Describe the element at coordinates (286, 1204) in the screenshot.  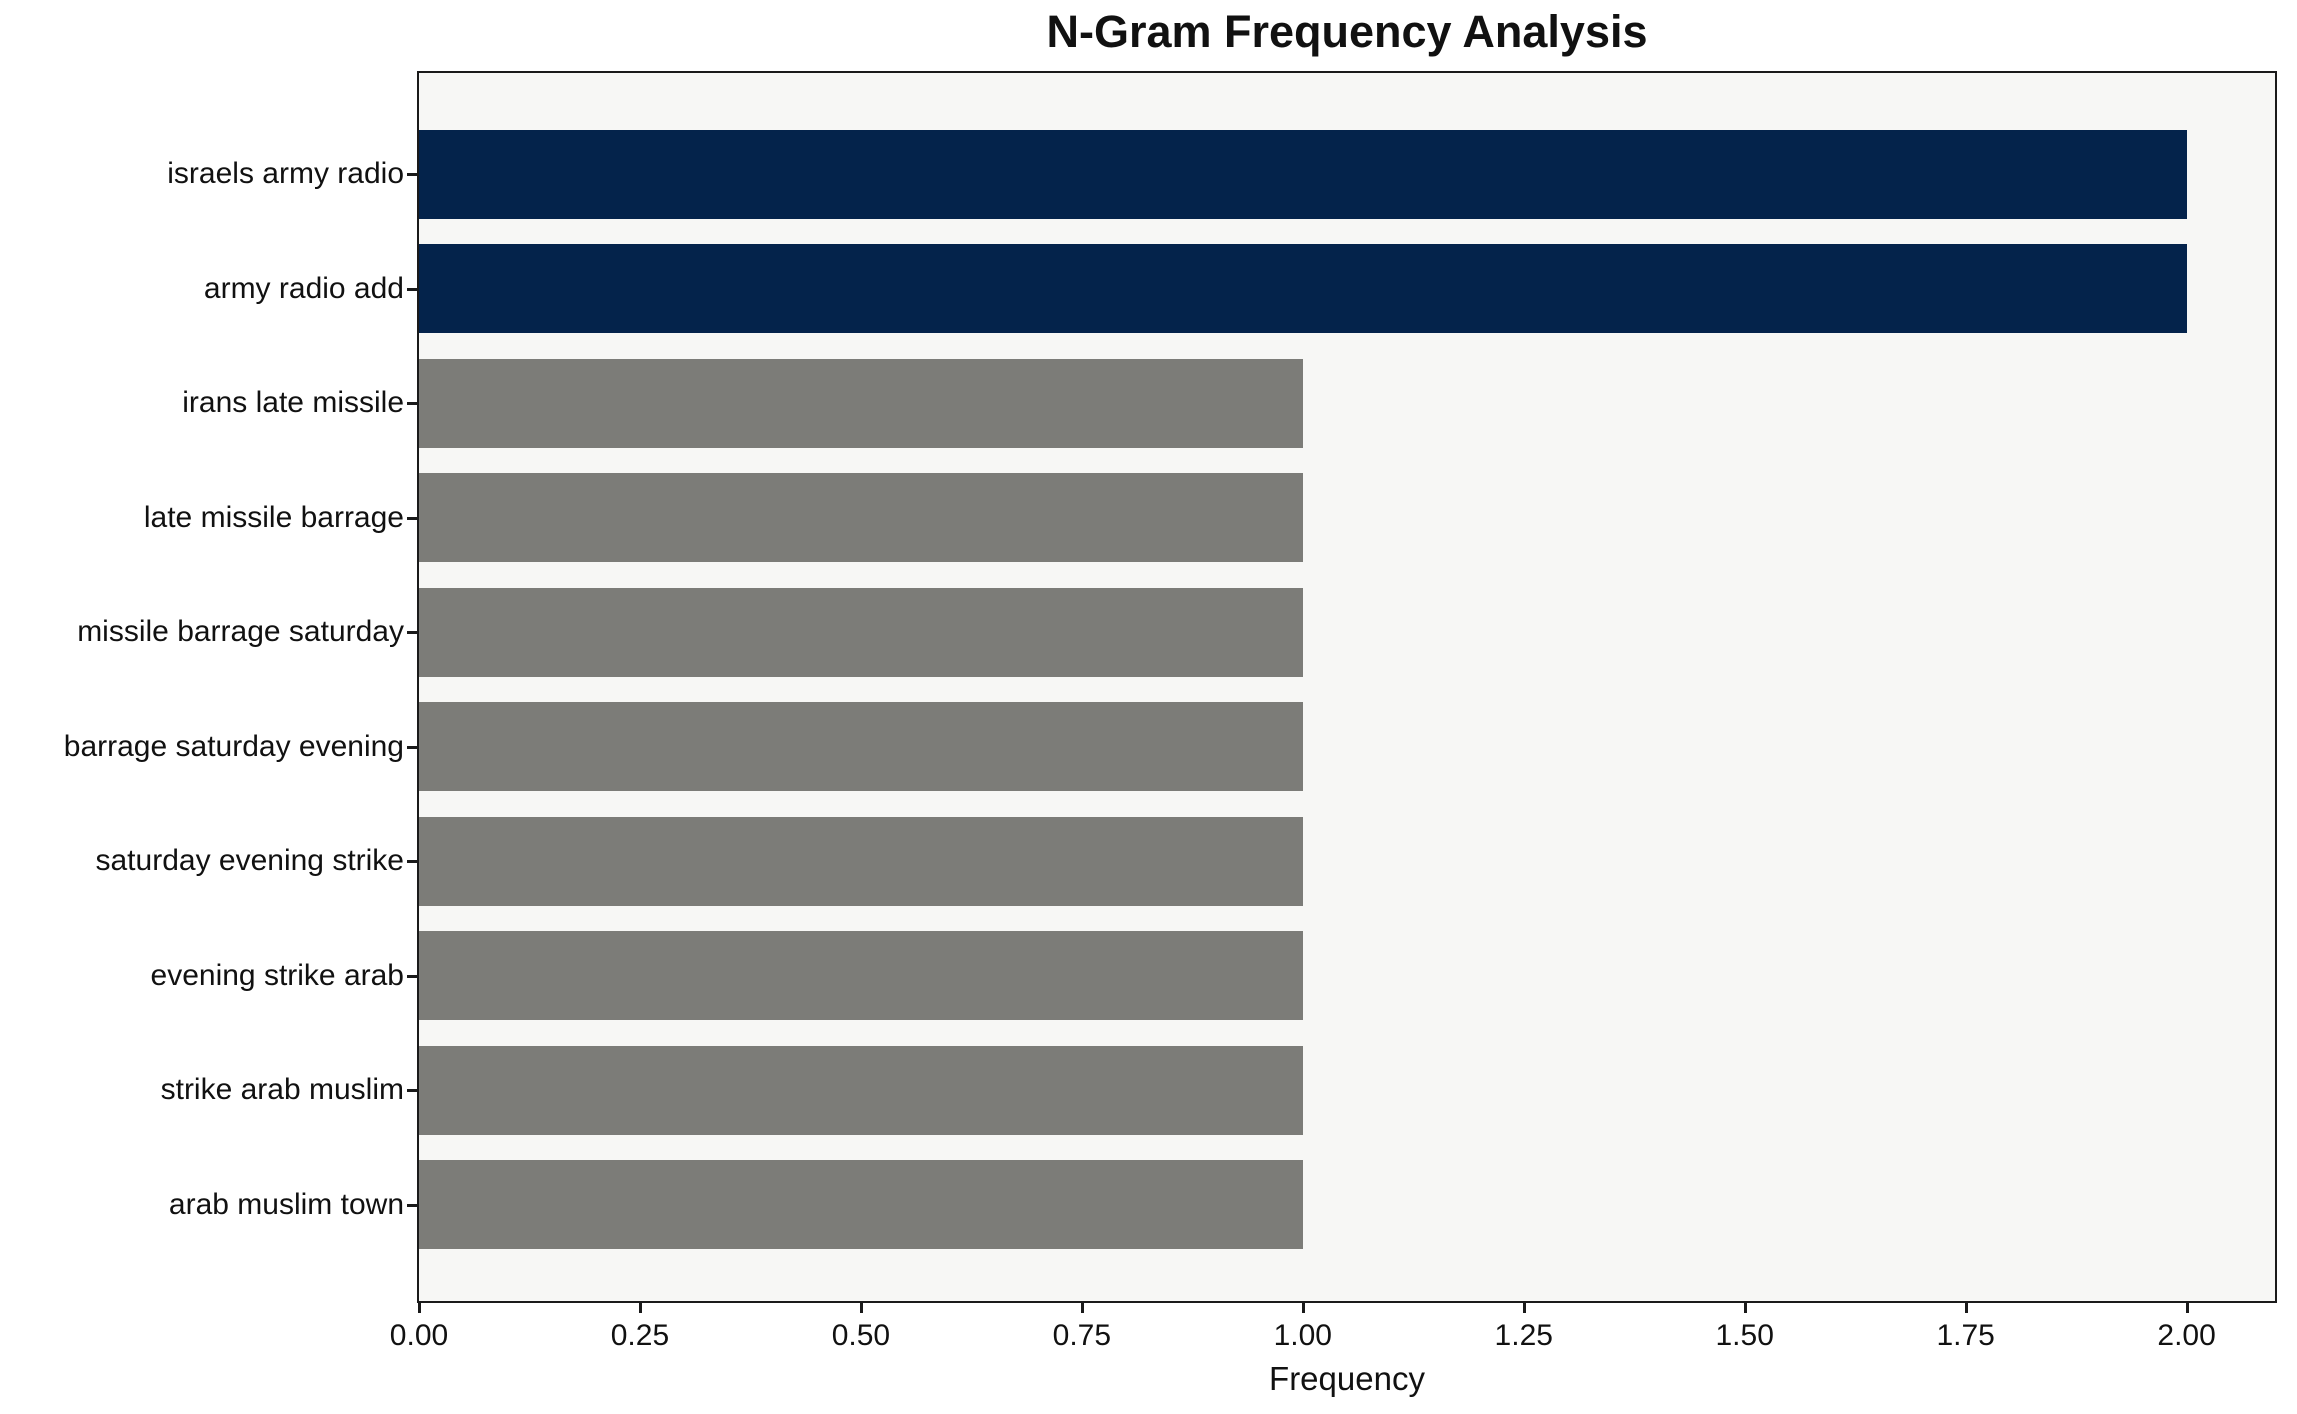
I see `y-tick-label: arab muslim town` at that location.